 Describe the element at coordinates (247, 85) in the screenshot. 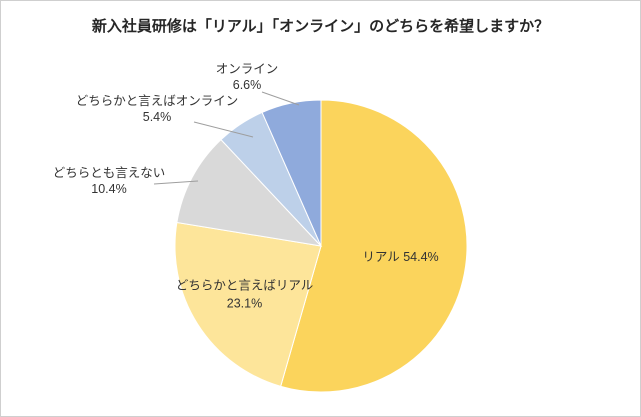

I see `slice-label-4: 6.6%` at that location.